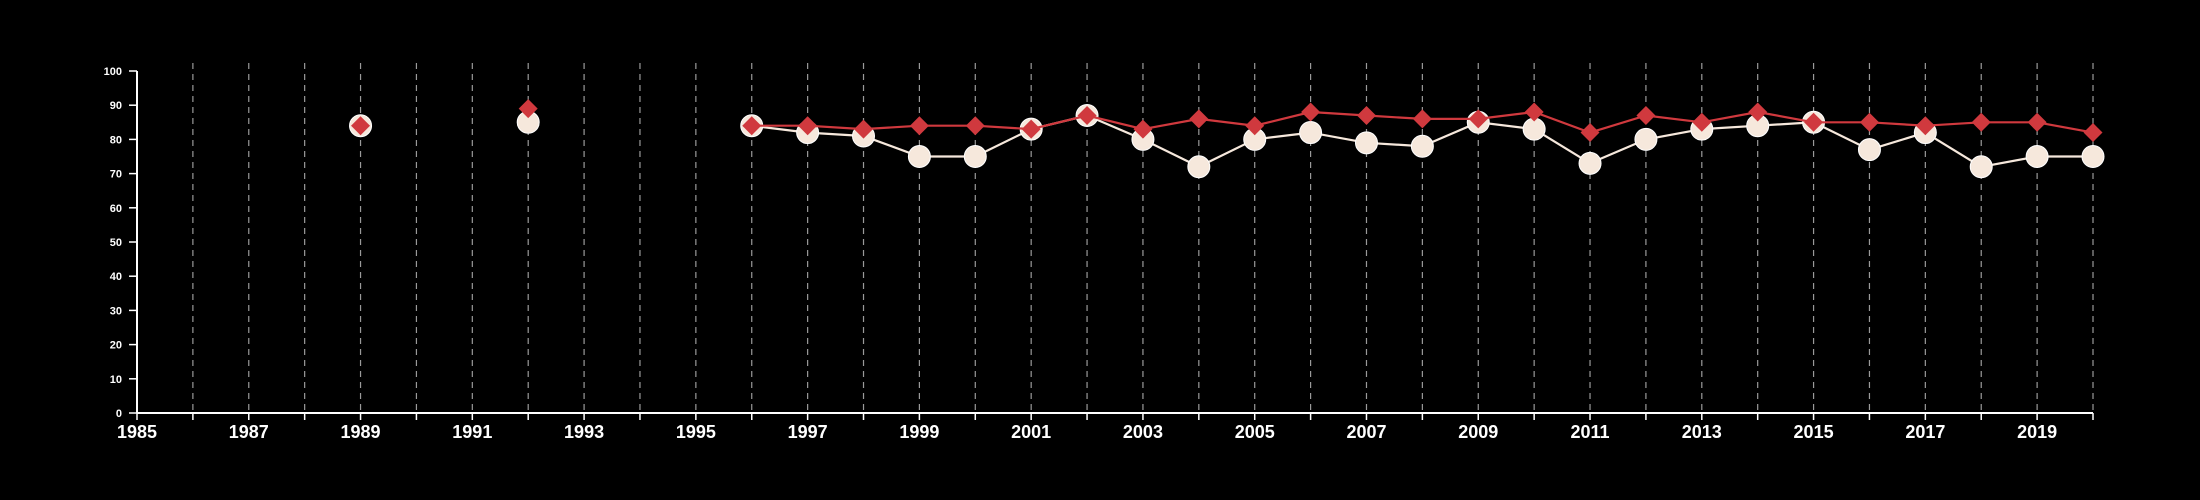 This screenshot has width=2200, height=500. I want to click on series-1-point-2015, so click(1814, 122).